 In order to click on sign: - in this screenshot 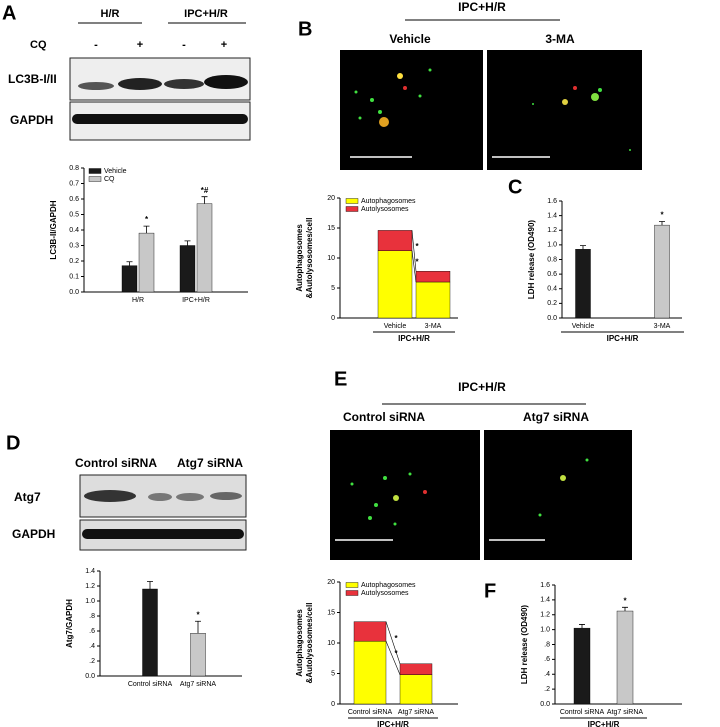, I will do `click(184, 45)`.